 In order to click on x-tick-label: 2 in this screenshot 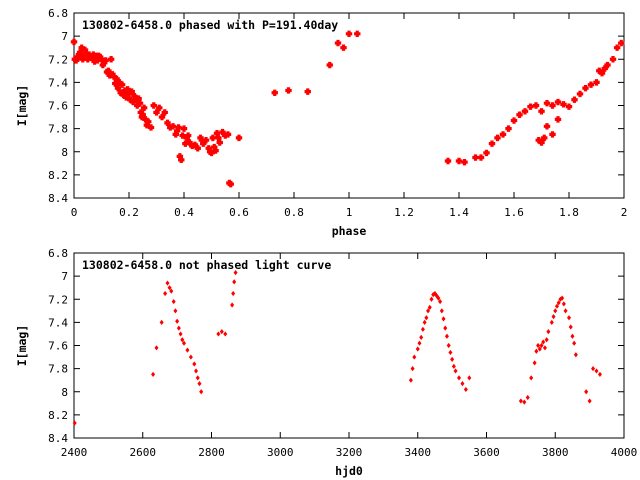, I will do `click(624, 212)`.